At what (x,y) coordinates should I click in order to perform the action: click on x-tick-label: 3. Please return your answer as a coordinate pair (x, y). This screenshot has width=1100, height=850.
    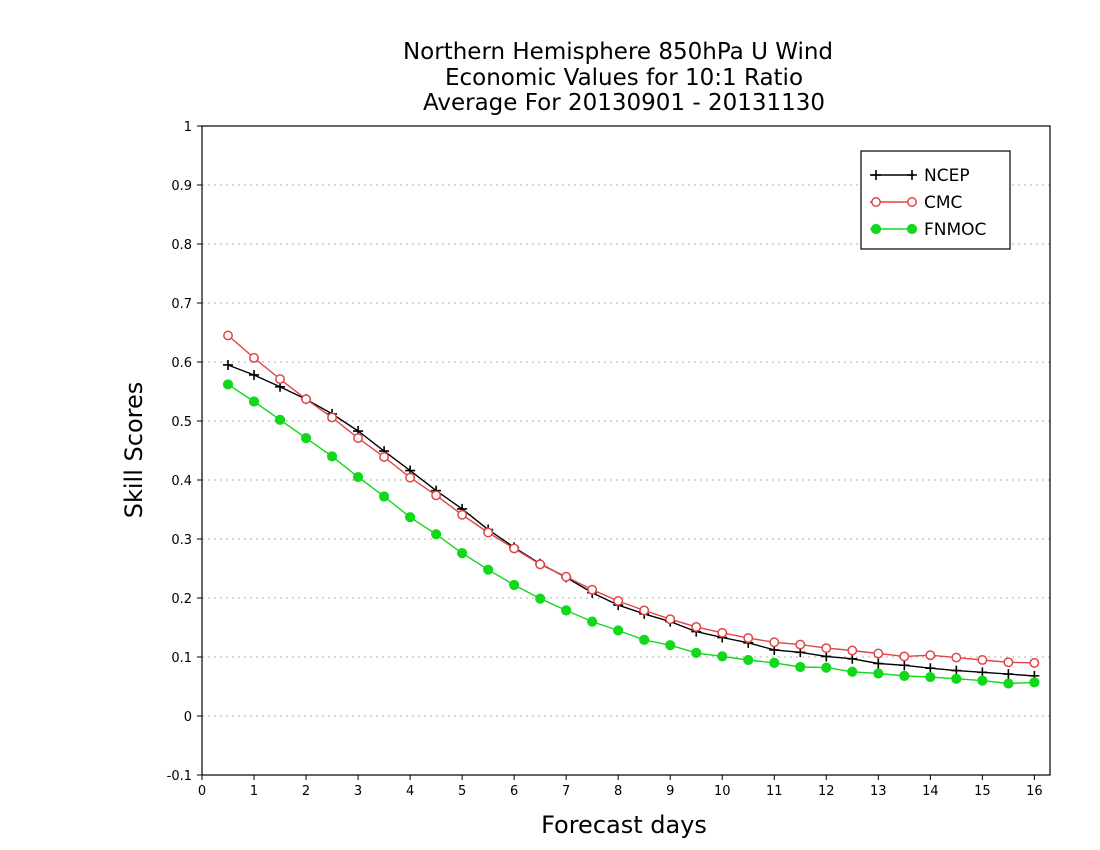
    Looking at the image, I should click on (358, 791).